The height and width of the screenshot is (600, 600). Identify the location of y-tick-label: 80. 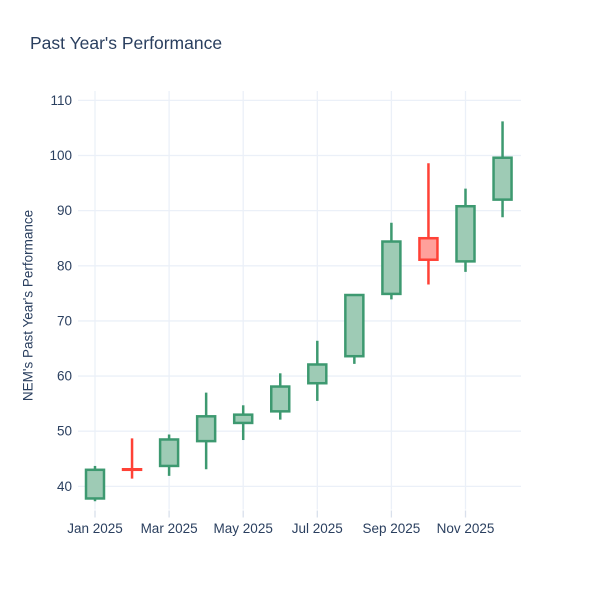
(64, 265).